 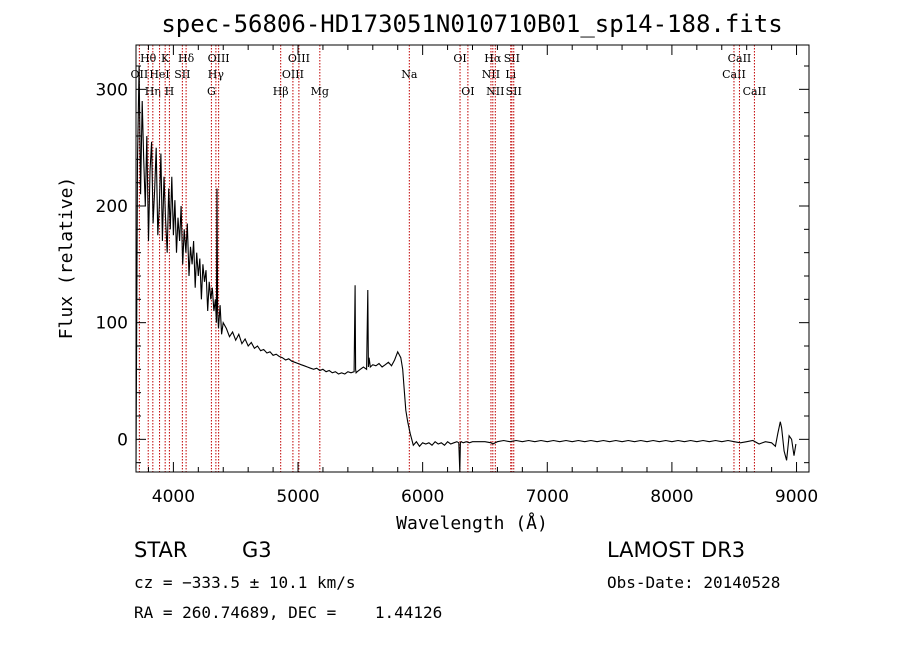 I want to click on y-tick-label: 300, so click(x=112, y=90).